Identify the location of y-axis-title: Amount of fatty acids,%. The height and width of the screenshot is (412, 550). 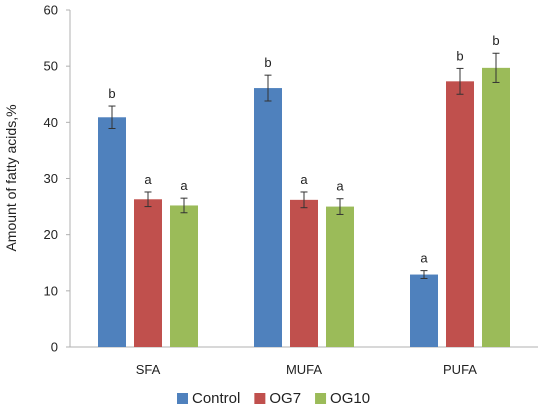
(11, 177).